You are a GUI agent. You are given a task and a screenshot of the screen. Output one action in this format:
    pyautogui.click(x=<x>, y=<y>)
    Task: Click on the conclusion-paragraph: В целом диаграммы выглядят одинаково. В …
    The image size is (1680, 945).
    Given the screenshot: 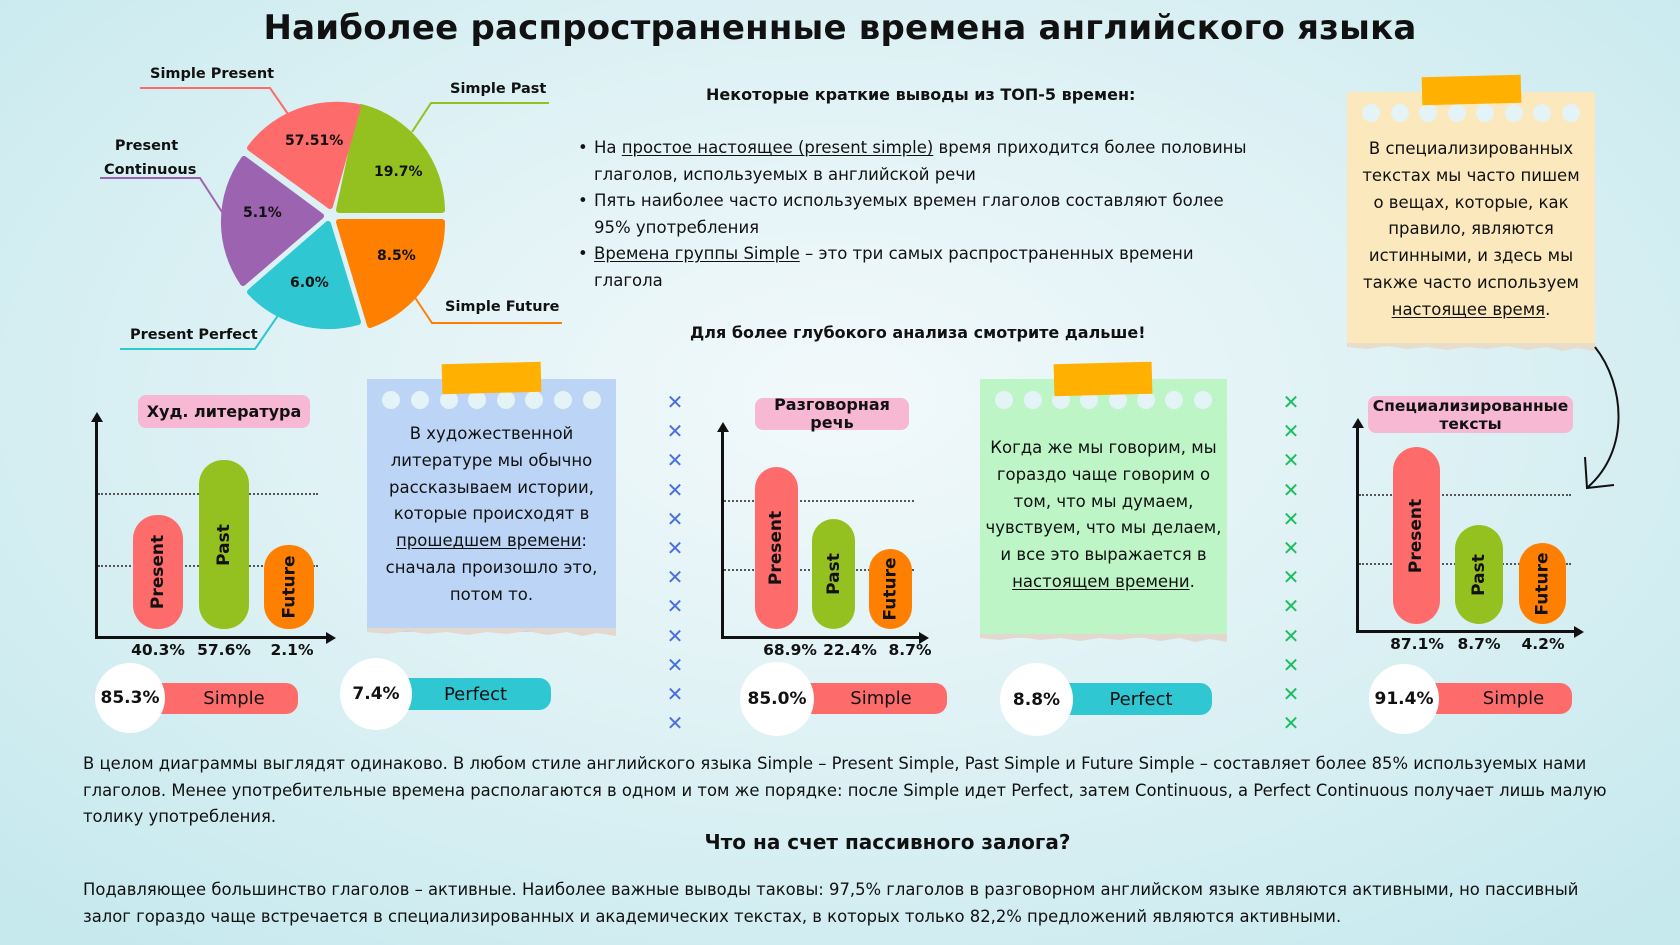 What is the action you would take?
    pyautogui.click(x=845, y=790)
    